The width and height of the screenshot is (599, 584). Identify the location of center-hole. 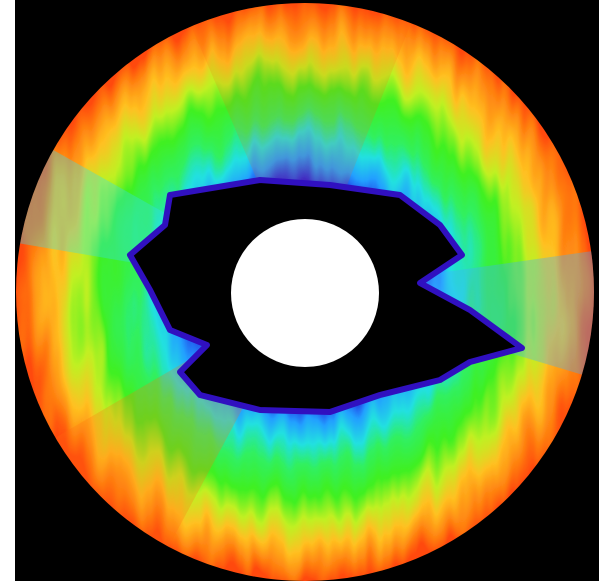
(305, 293).